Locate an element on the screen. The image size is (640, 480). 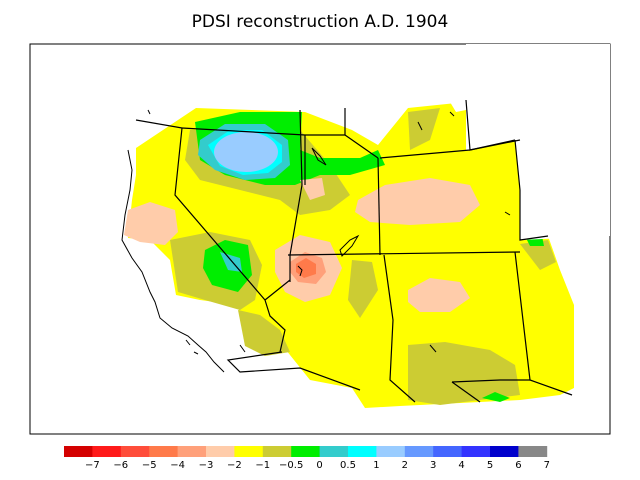
legend-tick-label: 0.5 is located at coordinates (348, 465).